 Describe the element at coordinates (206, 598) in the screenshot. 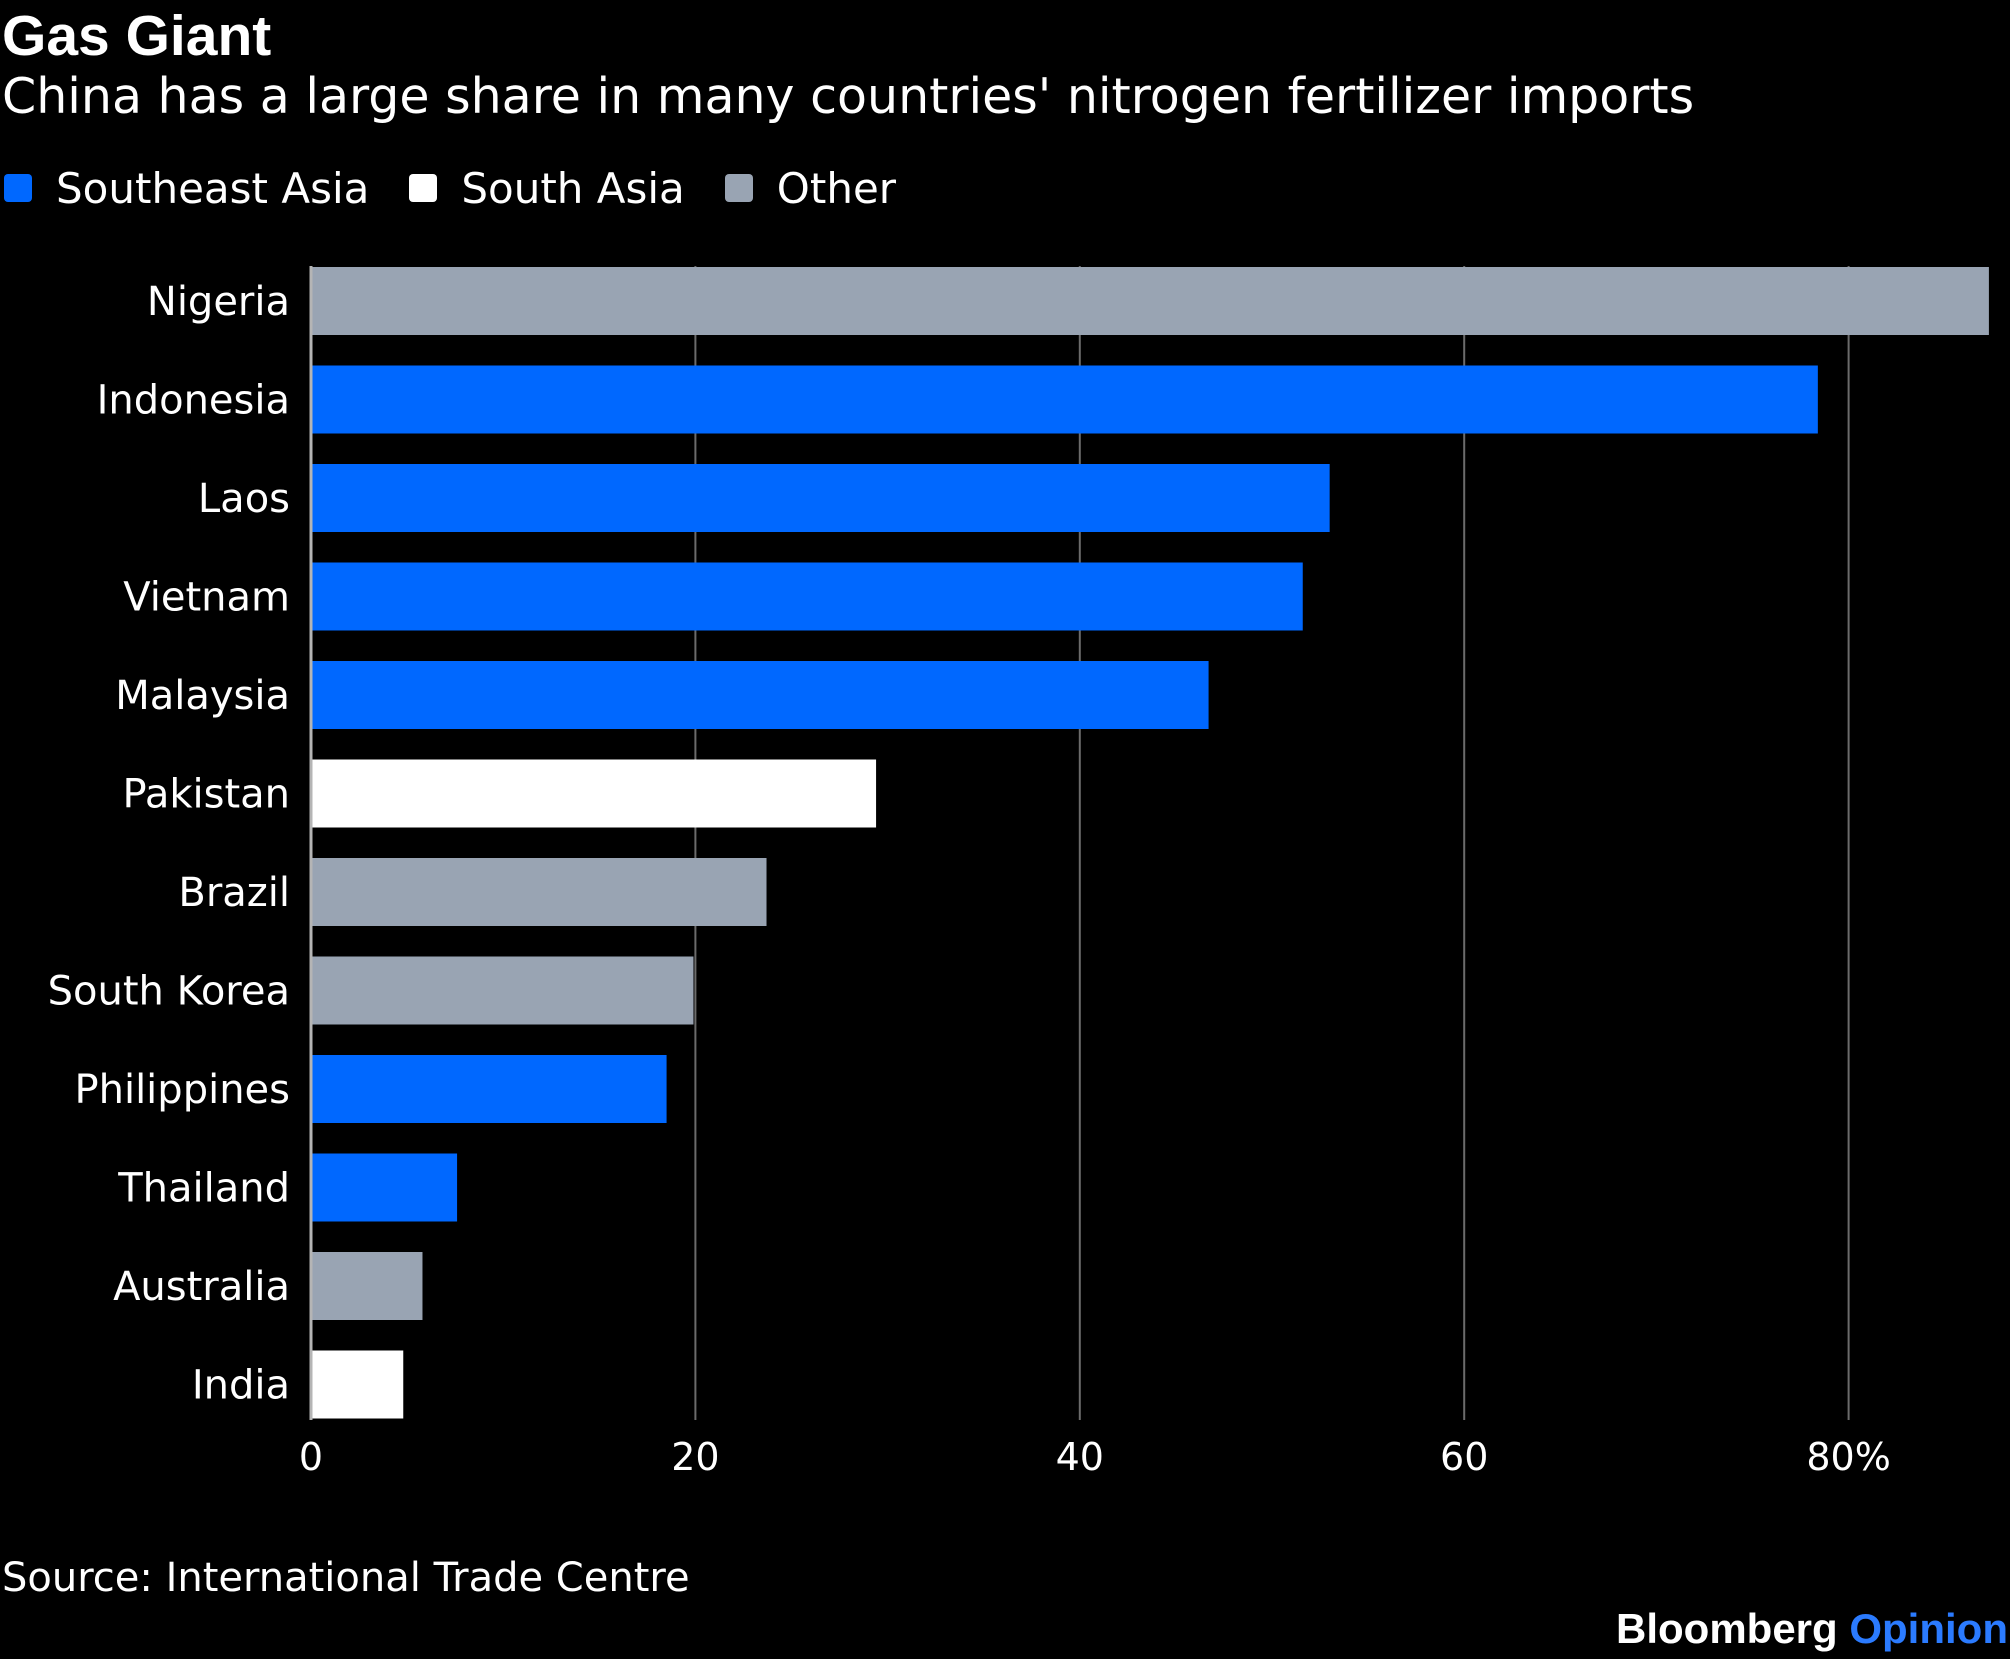

I see `category-label: Vietnam` at that location.